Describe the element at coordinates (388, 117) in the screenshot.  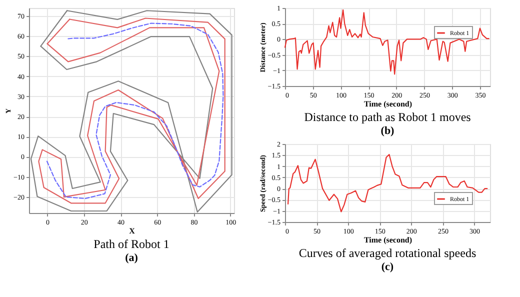
I see `text: Distance to path as Robot 1 moves` at that location.